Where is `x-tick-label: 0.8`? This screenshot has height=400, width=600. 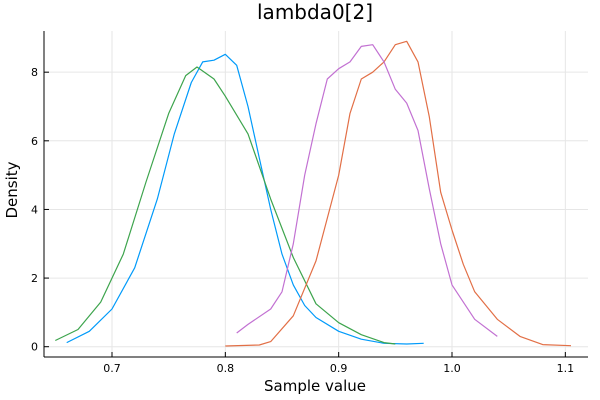 x-tick-label: 0.8 is located at coordinates (226, 368).